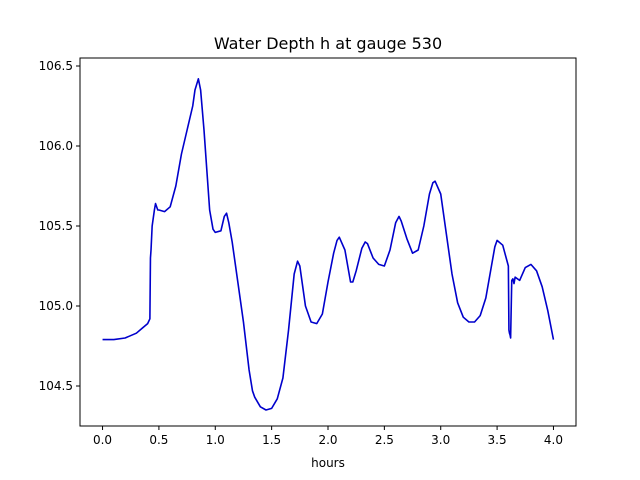 Image resolution: width=640 pixels, height=480 pixels. I want to click on x-tick-label: 4.0, so click(553, 440).